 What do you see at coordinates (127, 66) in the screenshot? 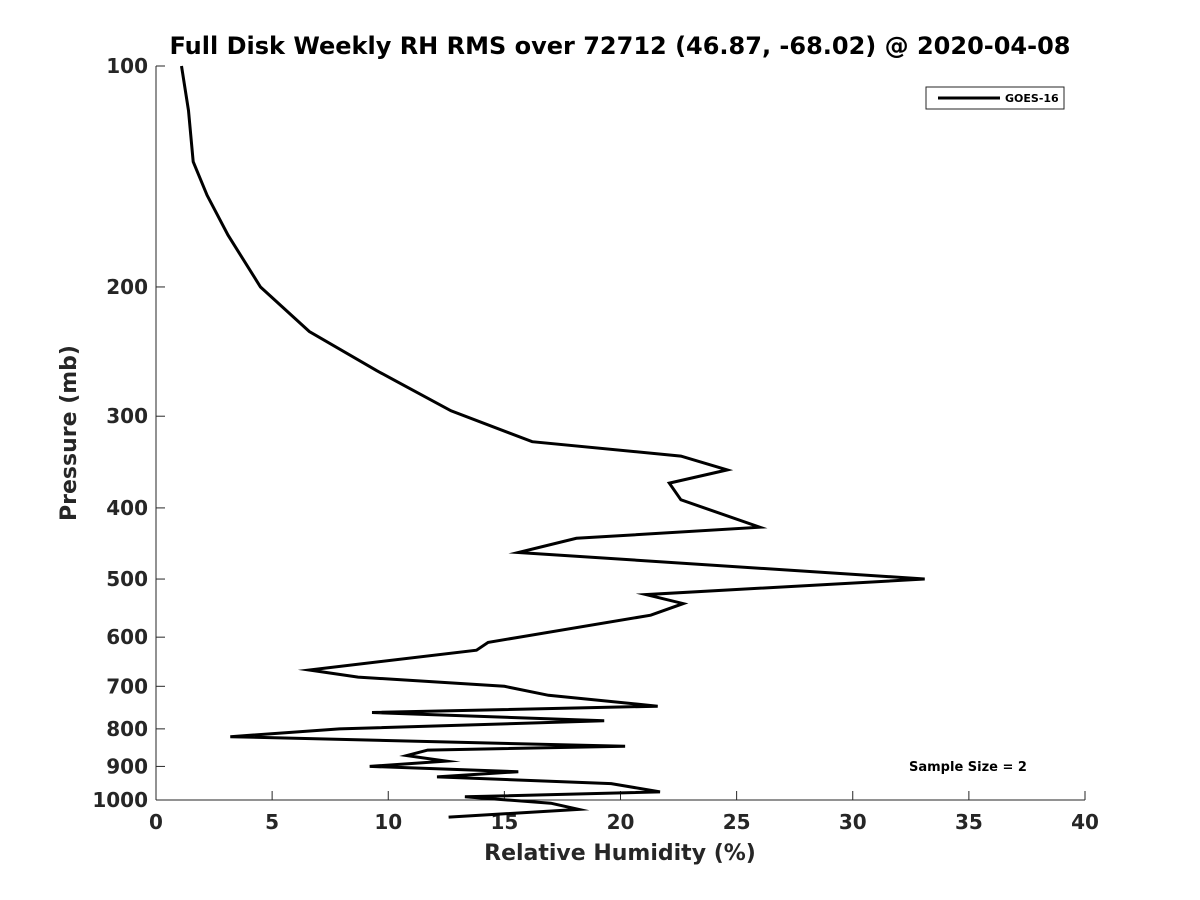
I see `y-tick-label: 100` at bounding box center [127, 66].